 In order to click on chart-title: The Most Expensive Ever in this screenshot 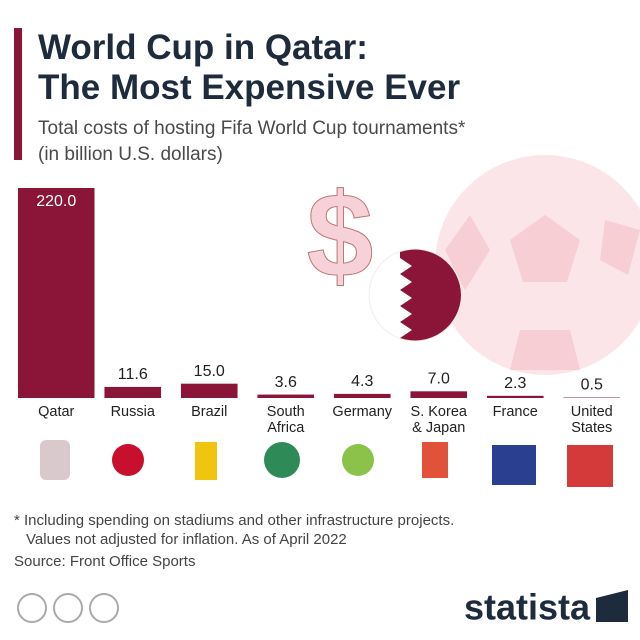, I will do `click(249, 87)`.